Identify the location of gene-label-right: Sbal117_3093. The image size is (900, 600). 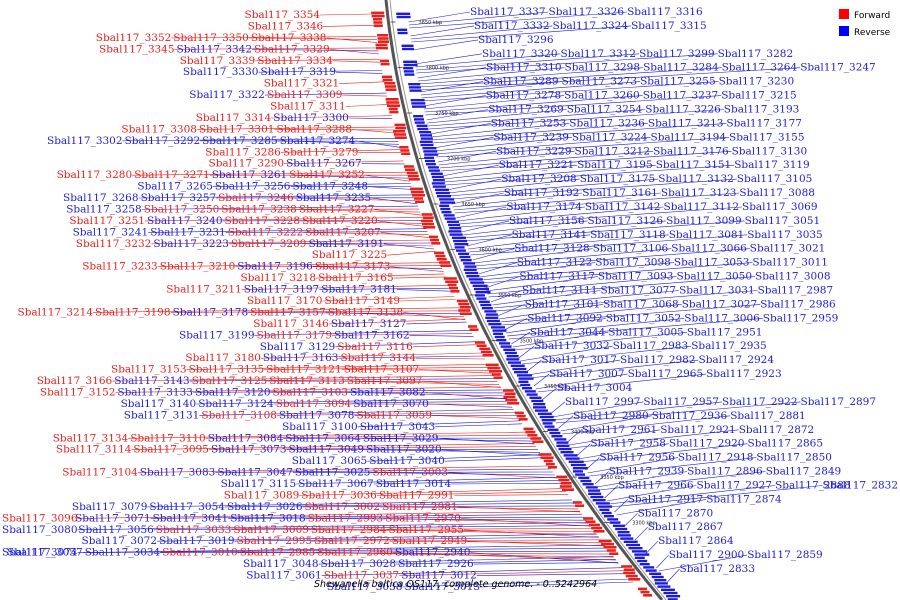
(636, 277).